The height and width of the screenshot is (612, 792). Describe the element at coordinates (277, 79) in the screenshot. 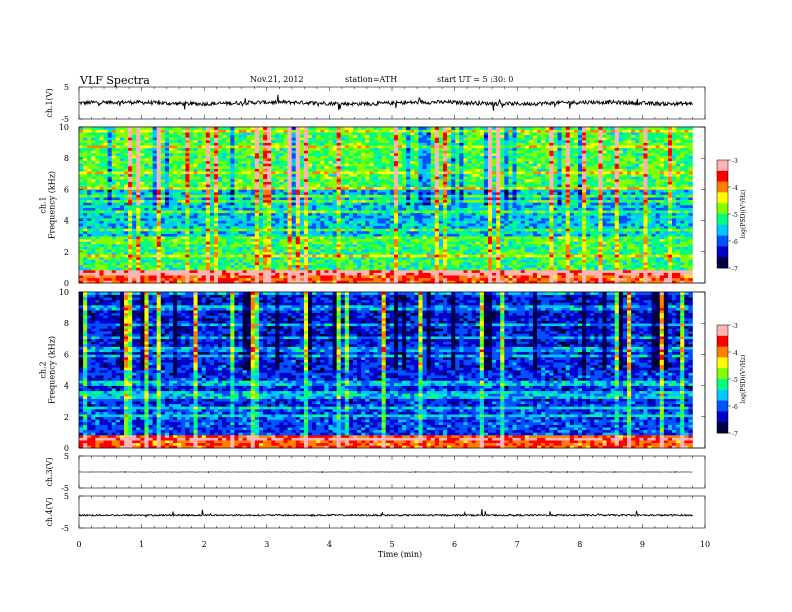

I see `date-label: Nov.21, 2012` at that location.